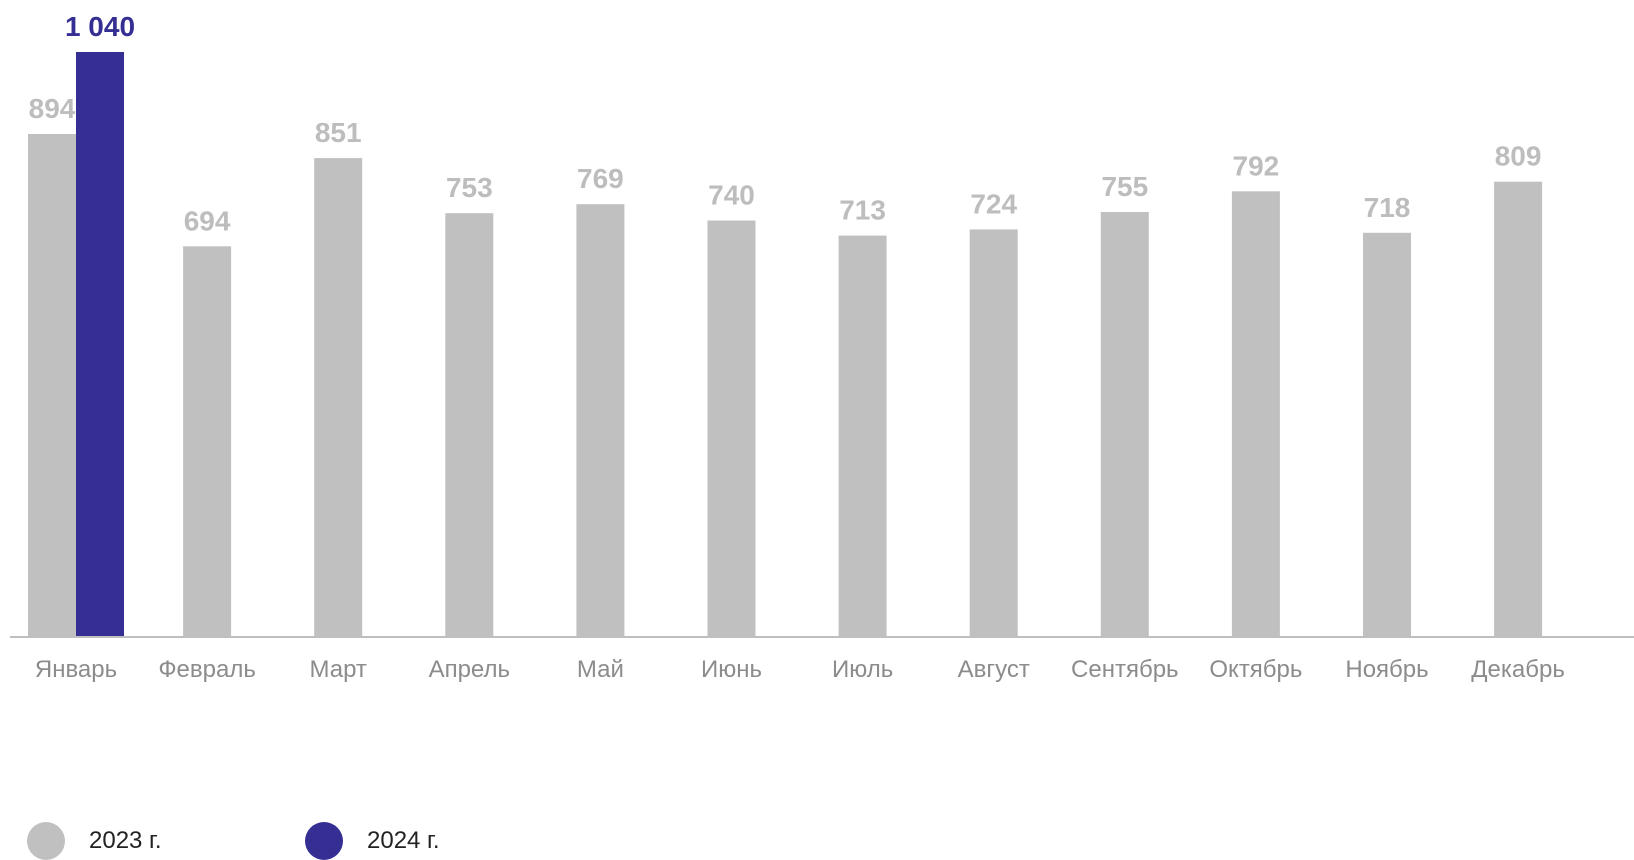 The image size is (1634, 860). I want to click on legend-item-2024: 2024 г., so click(372, 841).